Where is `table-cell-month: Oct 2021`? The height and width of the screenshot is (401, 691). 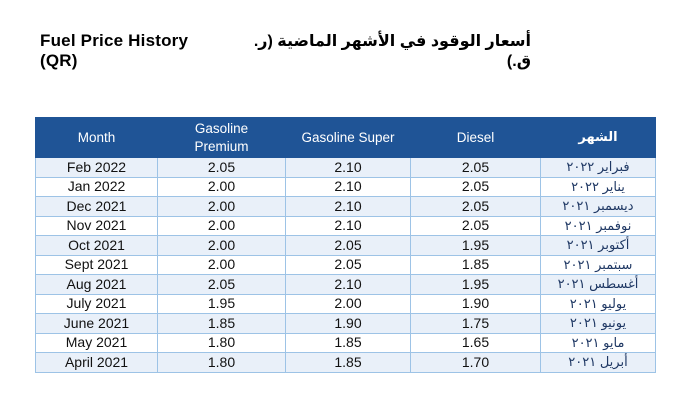
table-cell-month: Oct 2021 is located at coordinates (96, 245).